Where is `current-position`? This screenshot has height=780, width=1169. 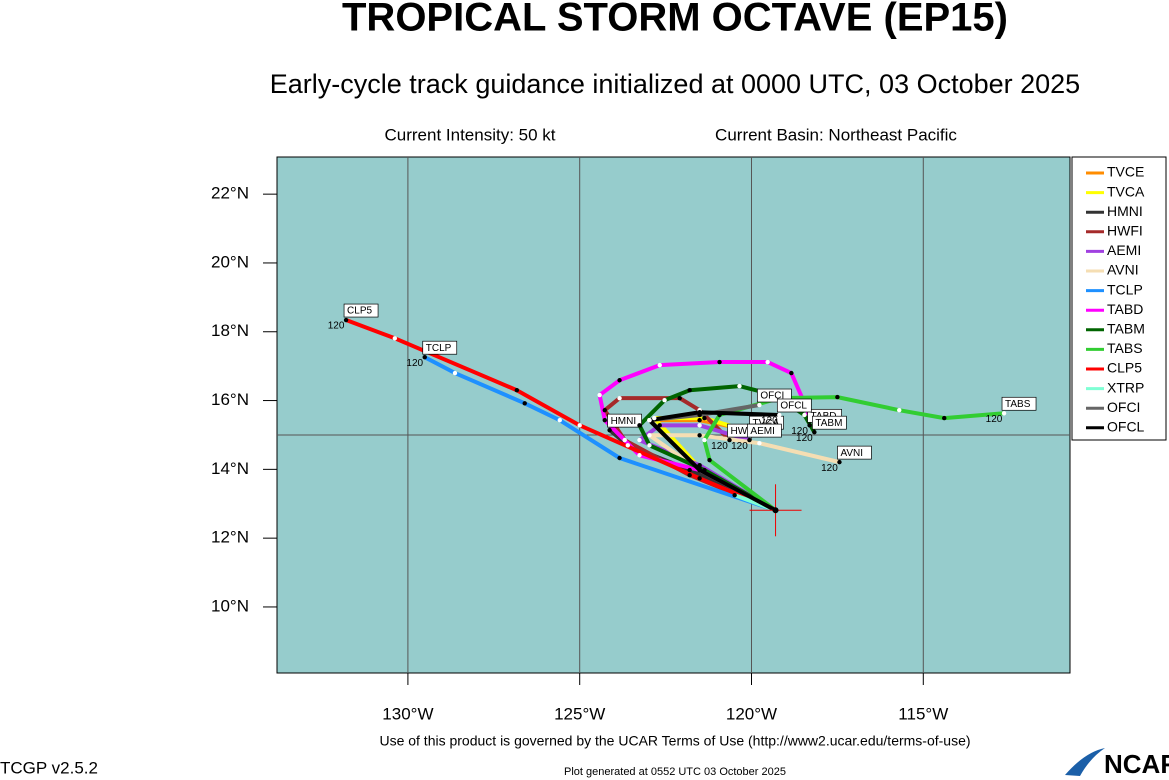
current-position is located at coordinates (775, 510).